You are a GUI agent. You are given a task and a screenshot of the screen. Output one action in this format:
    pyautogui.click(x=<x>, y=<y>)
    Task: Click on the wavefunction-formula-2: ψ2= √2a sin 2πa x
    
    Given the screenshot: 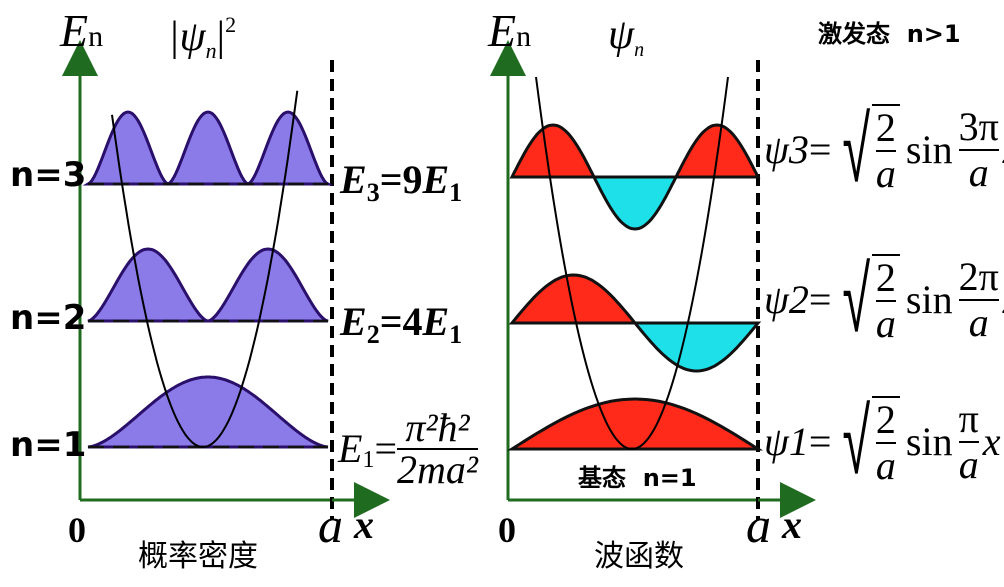 What is the action you would take?
    pyautogui.click(x=884, y=299)
    